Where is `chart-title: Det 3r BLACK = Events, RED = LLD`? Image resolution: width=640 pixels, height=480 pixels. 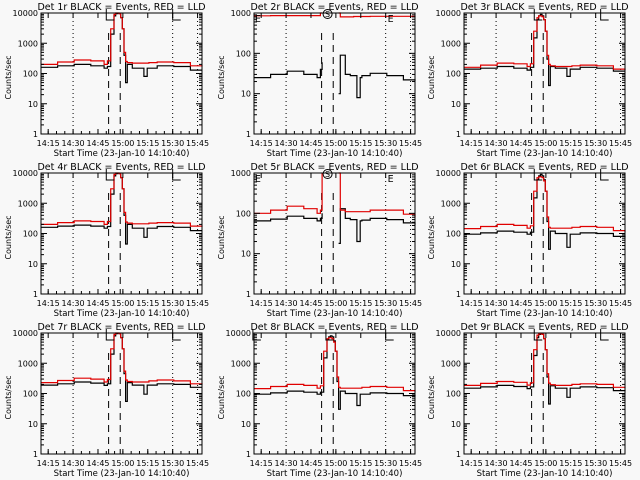
chart-title: Det 3r BLACK = Events, RED = LLD is located at coordinates (544, 7).